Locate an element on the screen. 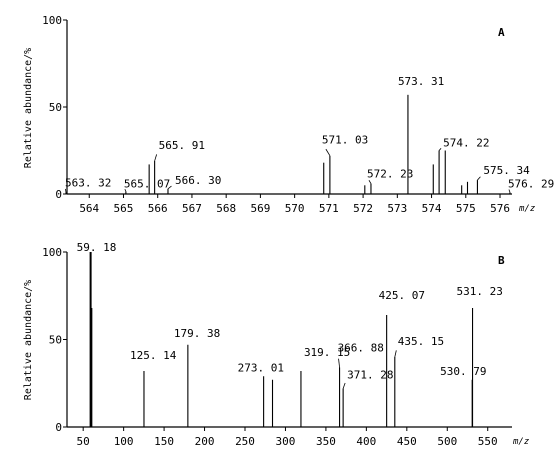 Image resolution: width=555 pixels, height=452 pixels. chart-a-x-tick-label: 572 is located at coordinates (363, 208).